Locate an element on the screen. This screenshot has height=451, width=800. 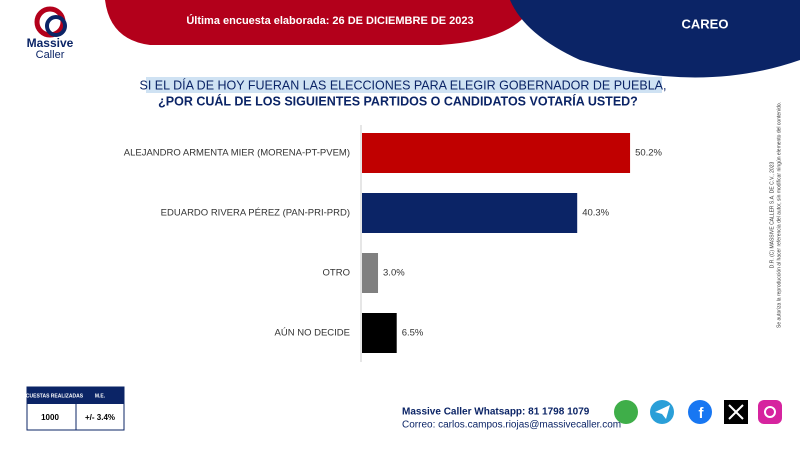
table-header-text: ENCUESTAS REALIZADAS is located at coordinates (51, 396).